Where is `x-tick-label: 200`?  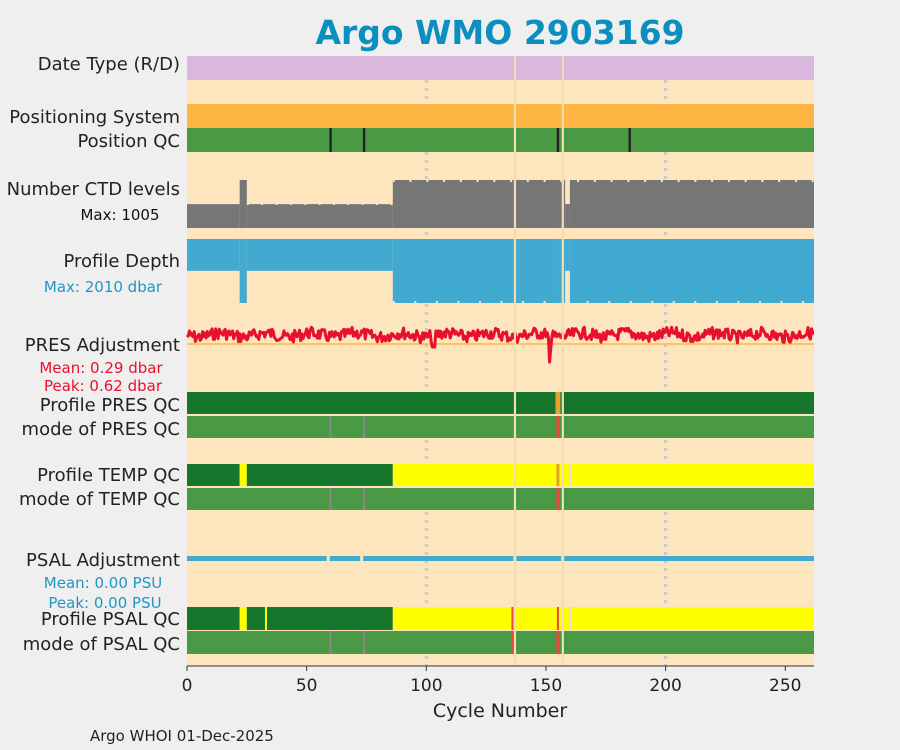 x-tick-label: 200 is located at coordinates (665, 686).